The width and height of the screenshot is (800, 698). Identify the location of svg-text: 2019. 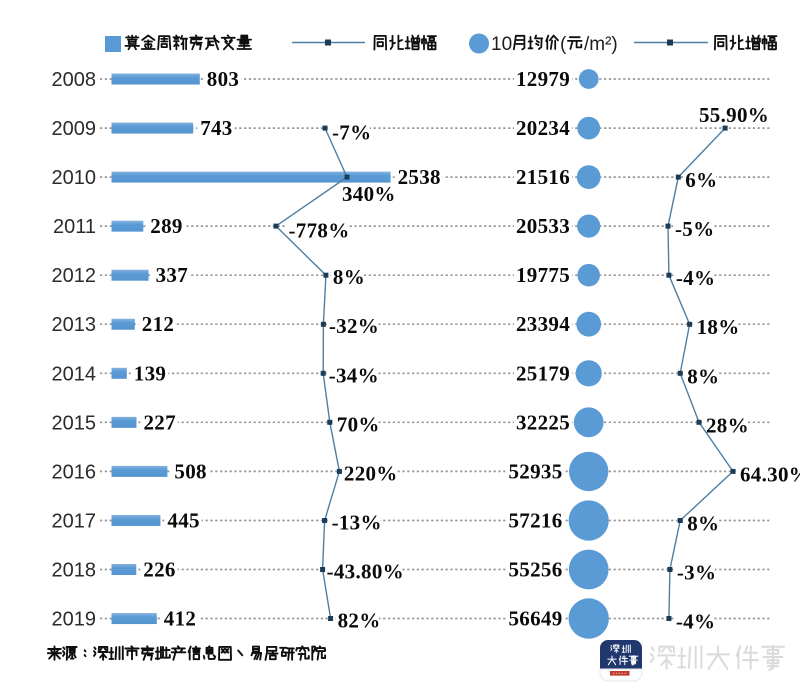
(74, 620).